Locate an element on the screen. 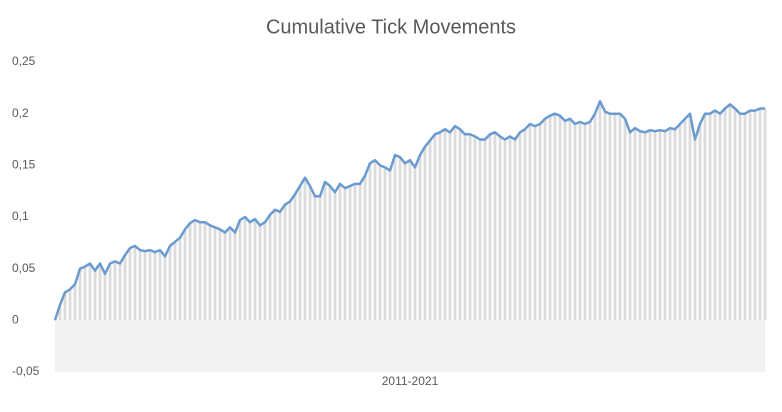  y-tick-label: -0,05 is located at coordinates (26, 371).